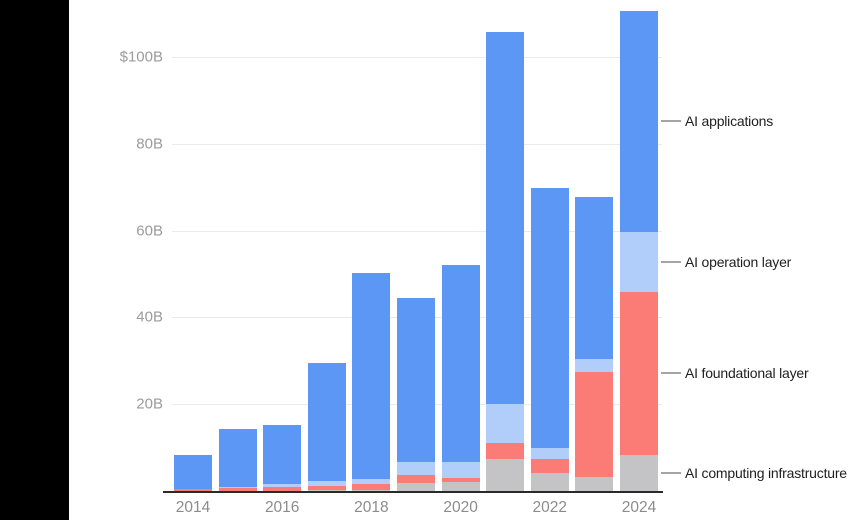  What do you see at coordinates (149, 317) in the screenshot?
I see `y-axis-tick-label: 40B` at bounding box center [149, 317].